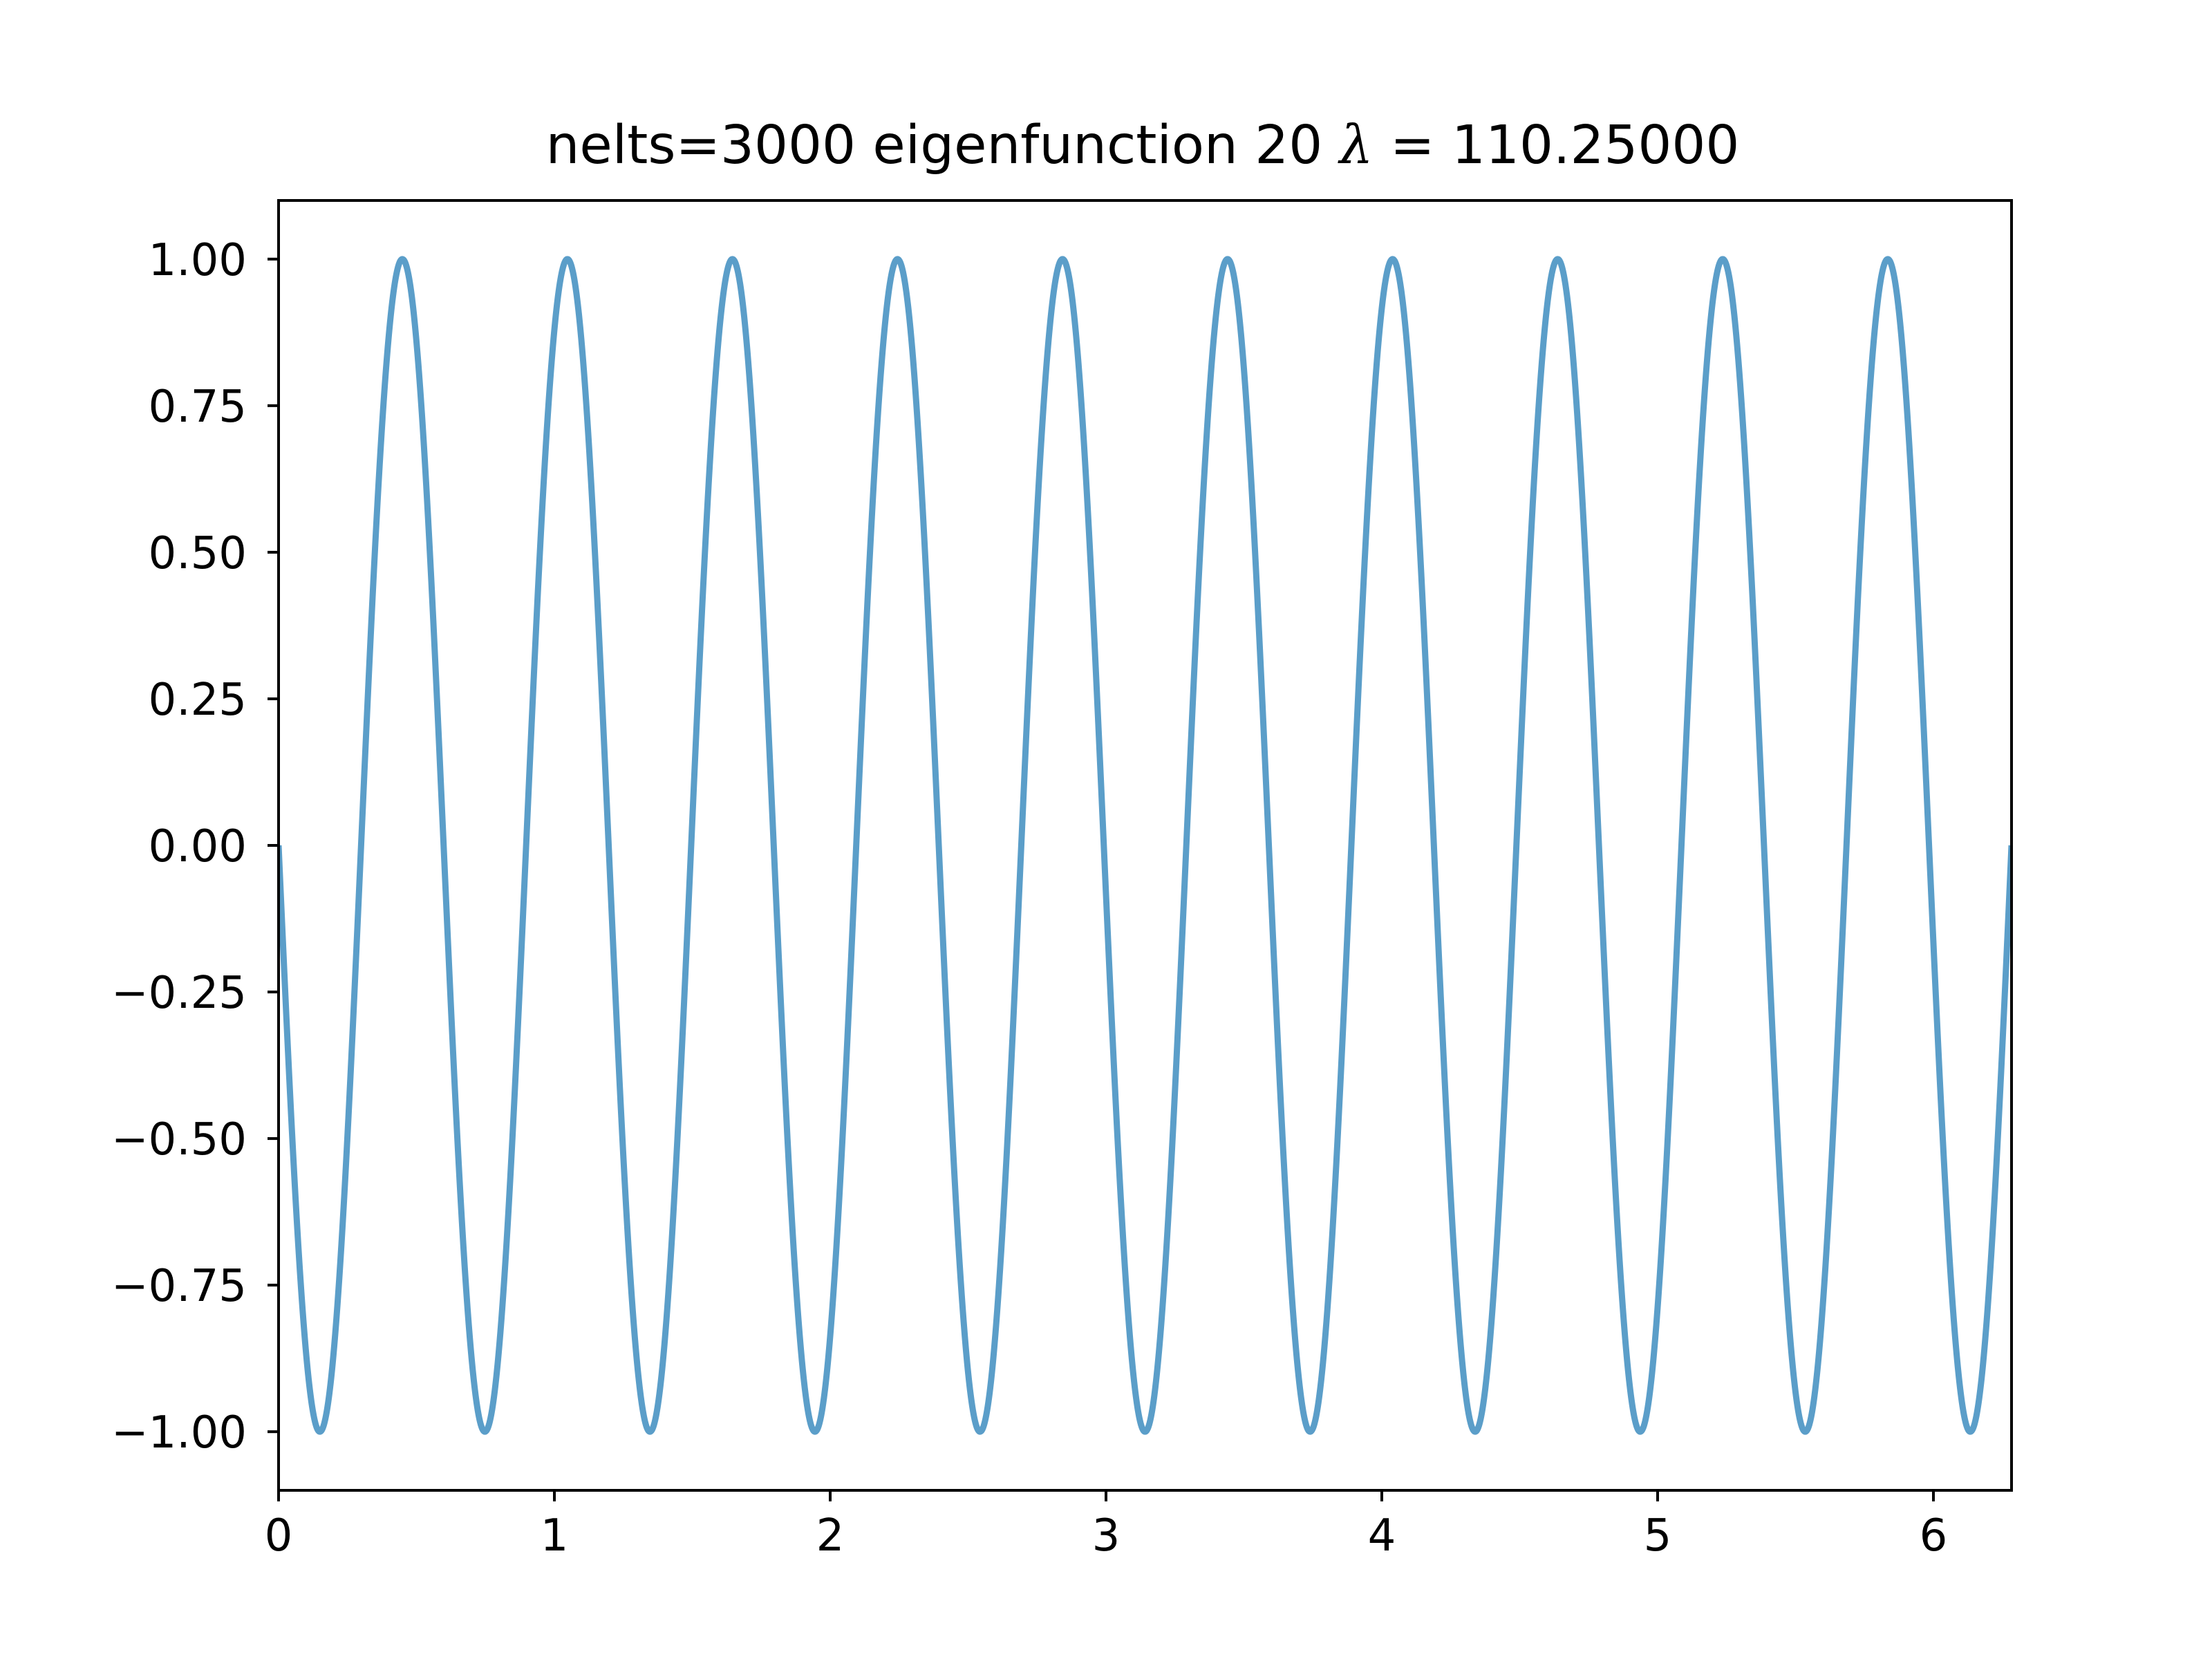 This screenshot has height=1659, width=2212. Describe the element at coordinates (198, 554) in the screenshot. I see `y-tick-label: 0.50` at that location.